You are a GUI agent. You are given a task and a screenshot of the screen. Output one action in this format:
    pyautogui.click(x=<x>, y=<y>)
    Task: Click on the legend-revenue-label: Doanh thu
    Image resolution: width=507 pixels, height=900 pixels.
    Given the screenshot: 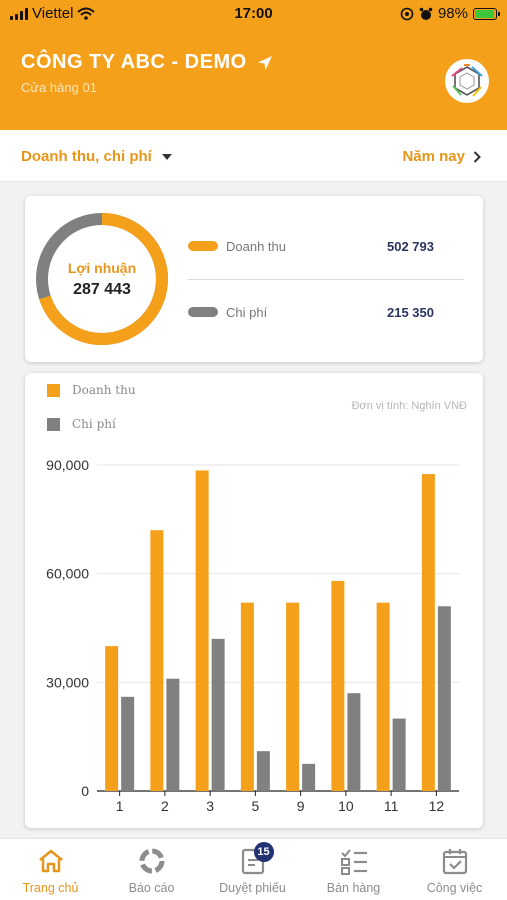 What is the action you would take?
    pyautogui.click(x=104, y=390)
    